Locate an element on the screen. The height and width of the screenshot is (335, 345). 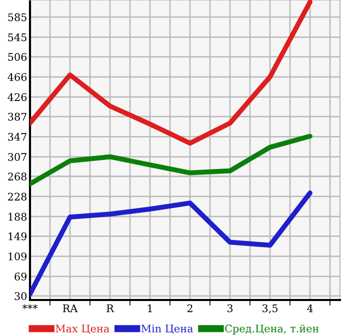
legend-label: Min Цена is located at coordinates (167, 329).